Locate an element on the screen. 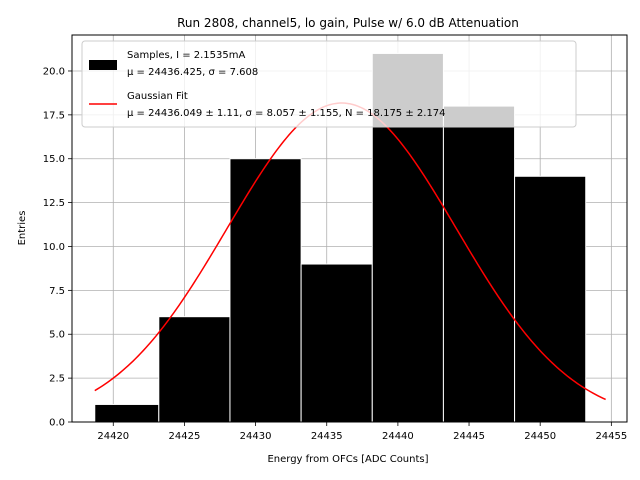  x-tick-label: 24435 is located at coordinates (327, 436).